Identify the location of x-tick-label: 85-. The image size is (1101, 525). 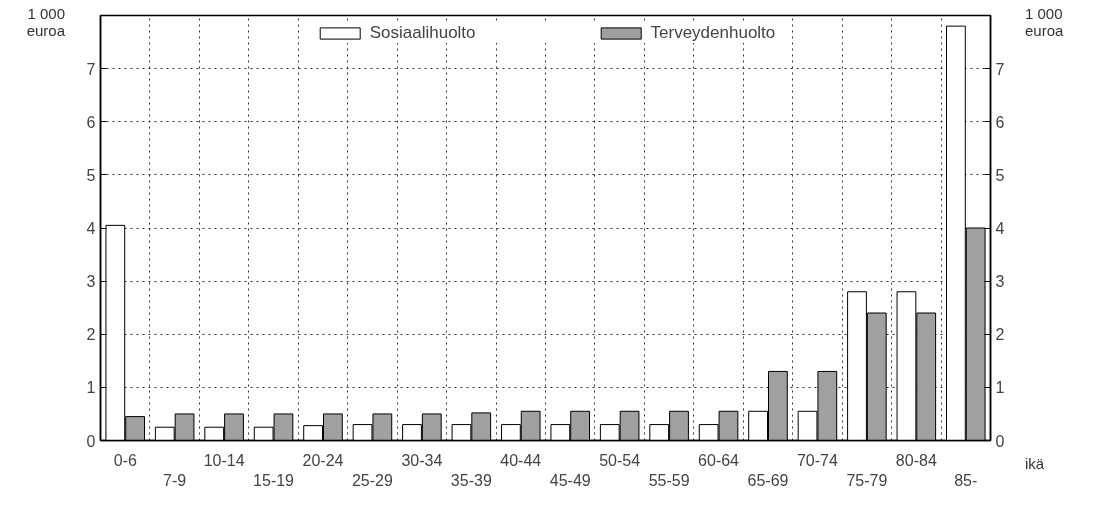
(966, 480).